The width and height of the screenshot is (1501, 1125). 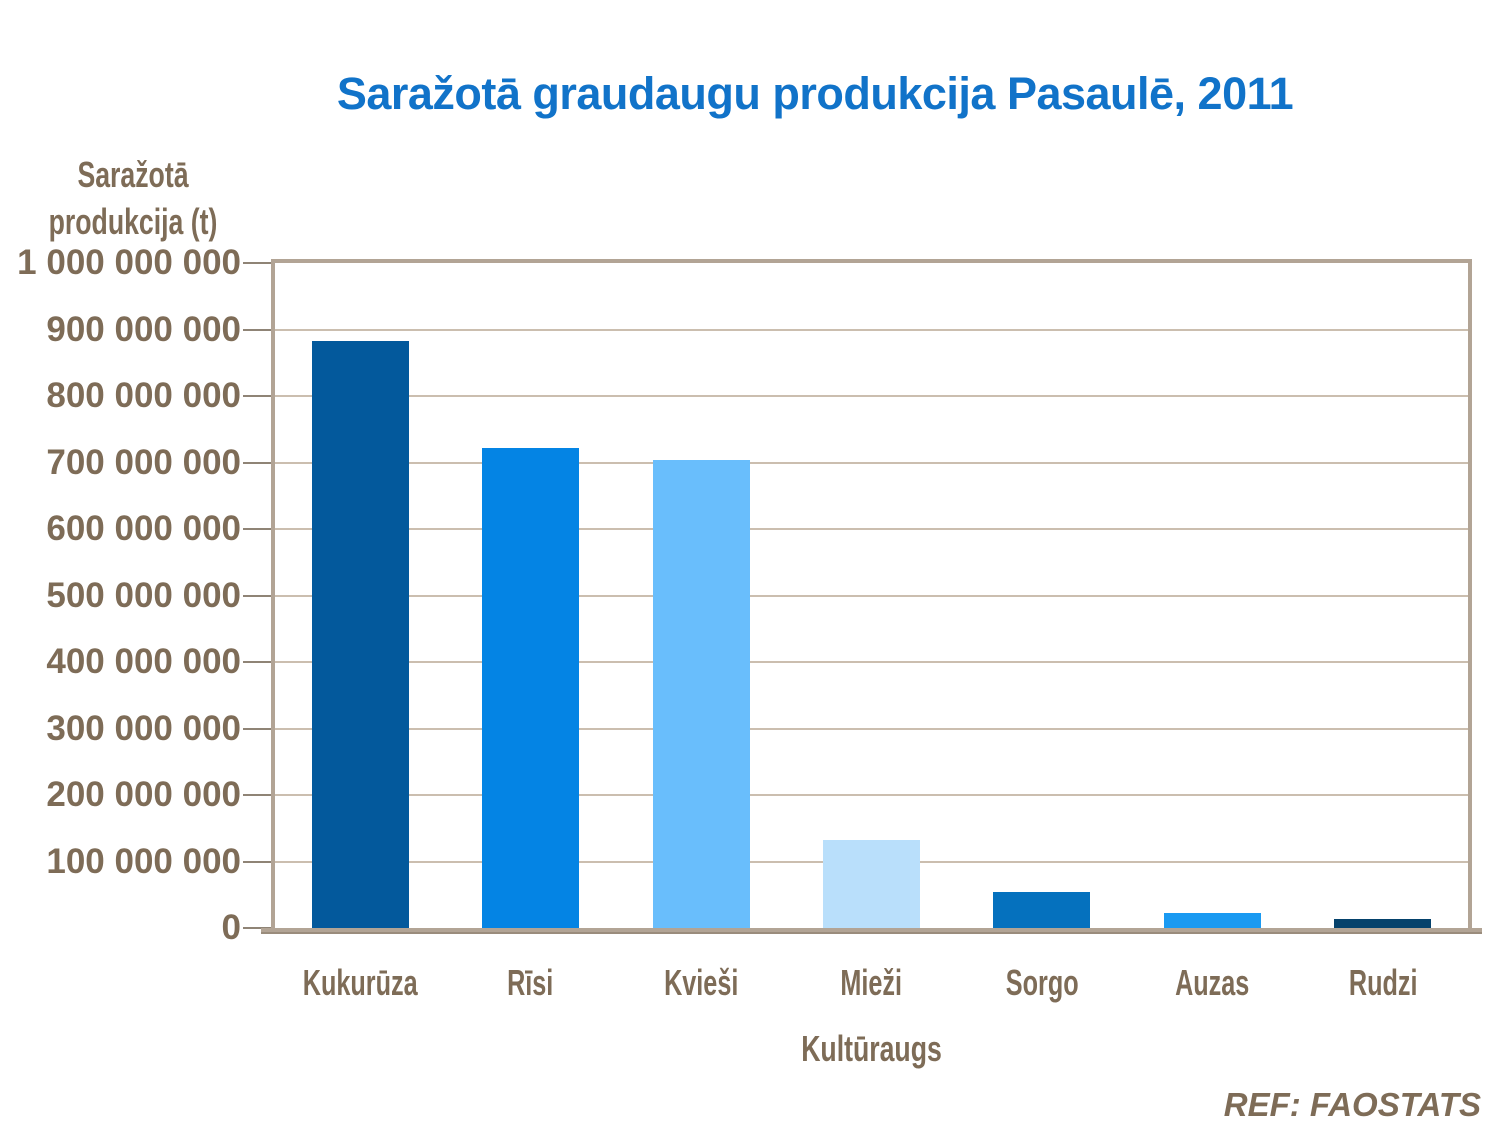 What do you see at coordinates (360, 634) in the screenshot?
I see `bar-kukuruza` at bounding box center [360, 634].